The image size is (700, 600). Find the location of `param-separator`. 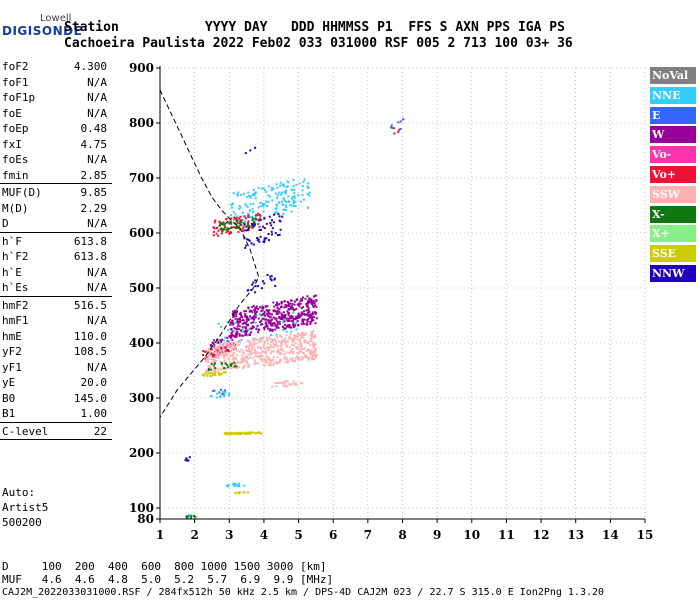

param-separator is located at coordinates (56, 183).